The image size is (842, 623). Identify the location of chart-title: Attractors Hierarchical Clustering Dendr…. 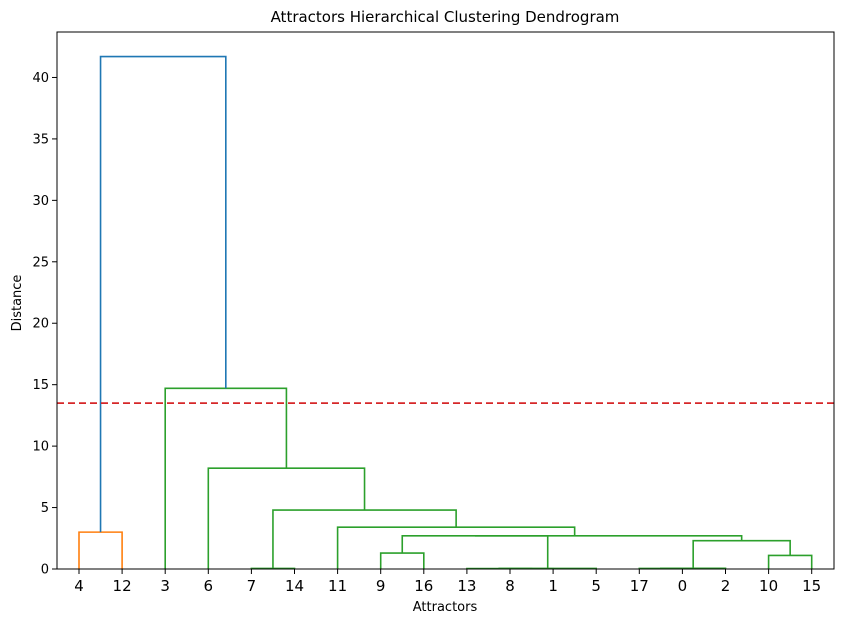
(445, 17).